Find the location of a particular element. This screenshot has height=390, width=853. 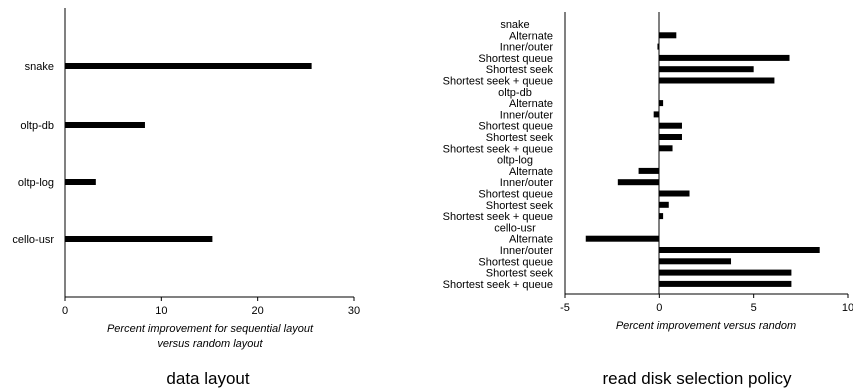

right-bar-oltp-db-shortest-seek-queue is located at coordinates (666, 148).